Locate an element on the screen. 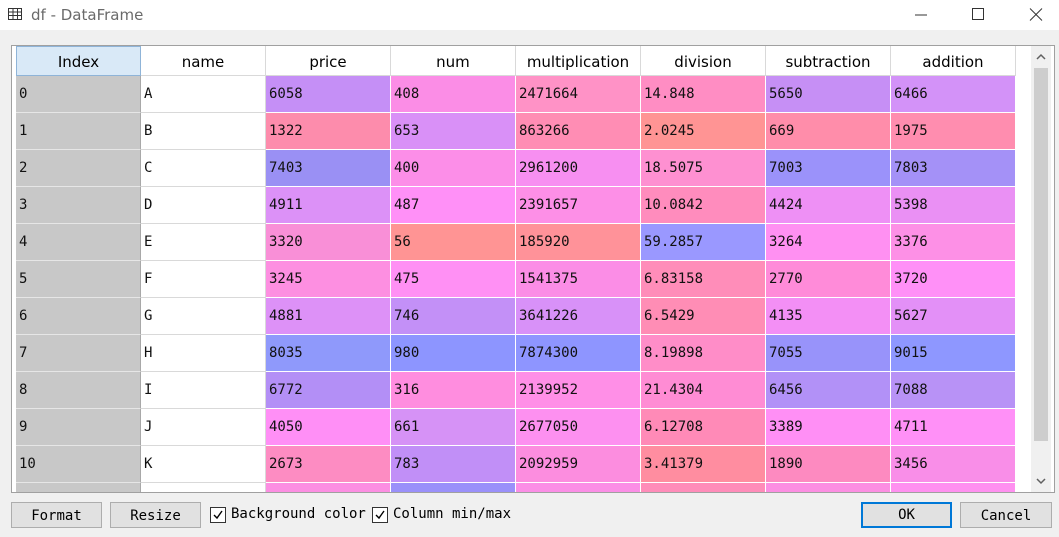  cell-division: 10.0842 is located at coordinates (703, 205).